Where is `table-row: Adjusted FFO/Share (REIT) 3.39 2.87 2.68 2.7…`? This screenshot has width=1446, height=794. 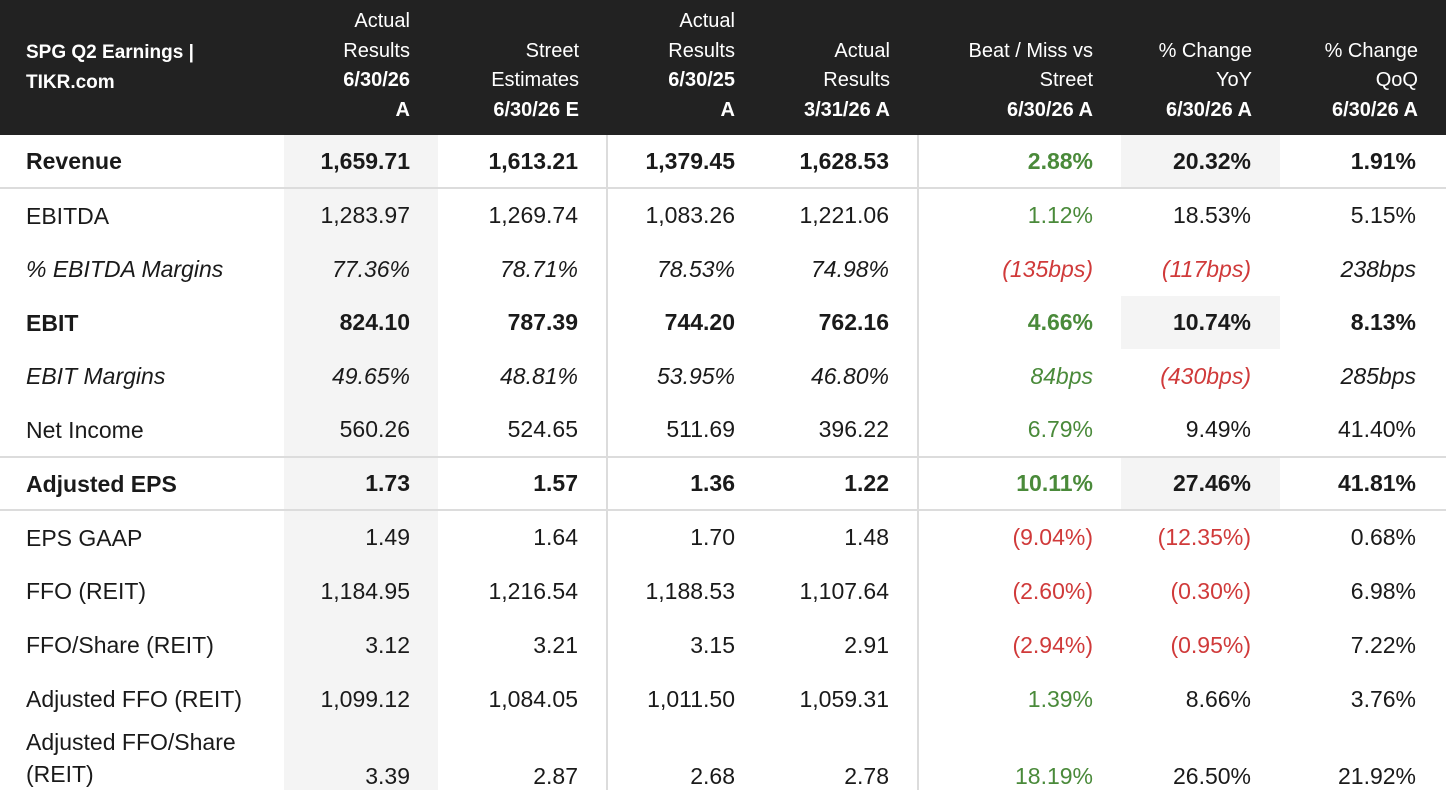
table-row: Adjusted FFO/Share (REIT) 3.39 2.87 2.68 2.7… is located at coordinates (723, 758).